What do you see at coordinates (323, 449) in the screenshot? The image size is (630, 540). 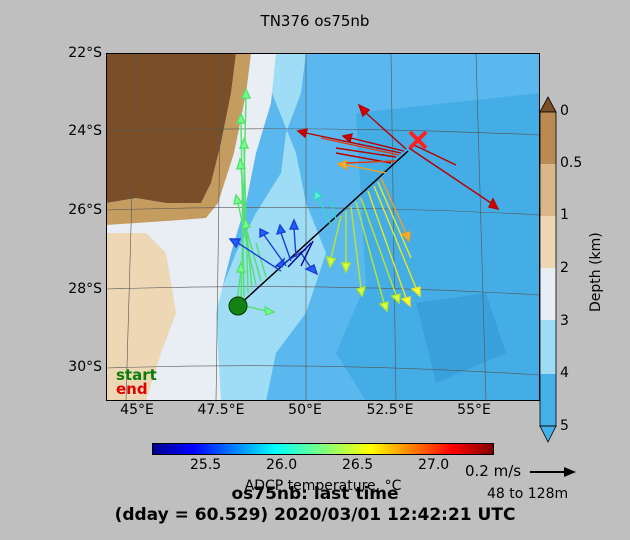 I see `temperature-colorbar` at bounding box center [323, 449].